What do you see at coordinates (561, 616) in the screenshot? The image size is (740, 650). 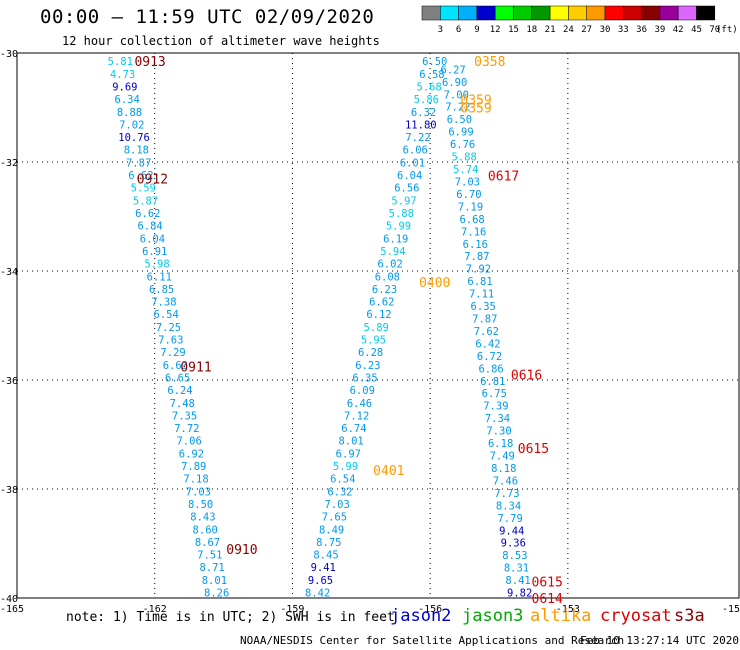 I see `legend-altika: altika` at bounding box center [561, 616].